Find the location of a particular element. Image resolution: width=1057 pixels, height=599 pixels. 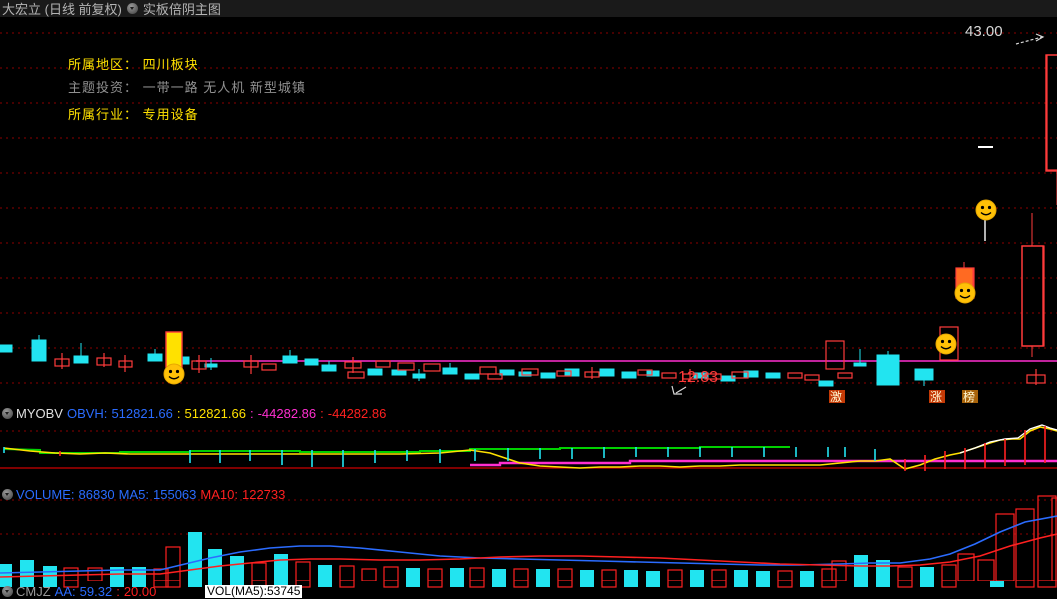

volume-gridlines is located at coordinates (528, 517).